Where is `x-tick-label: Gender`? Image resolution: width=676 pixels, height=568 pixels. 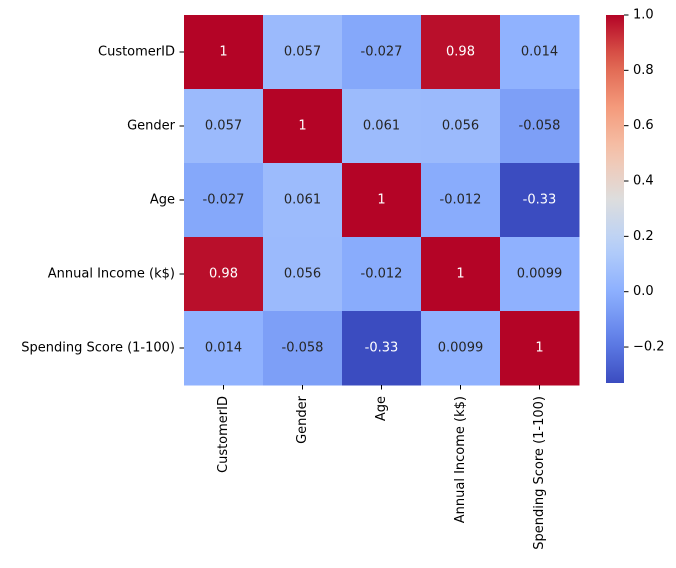 x-tick-label: Gender is located at coordinates (302, 419).